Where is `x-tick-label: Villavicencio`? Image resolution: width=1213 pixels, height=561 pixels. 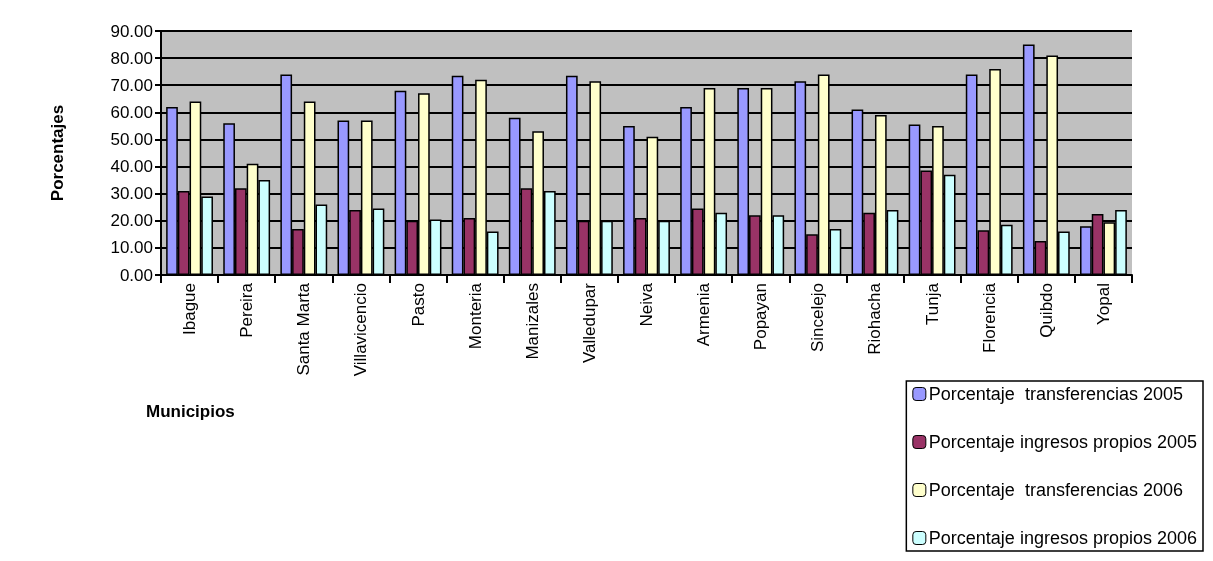 x-tick-label: Villavicencio is located at coordinates (361, 330).